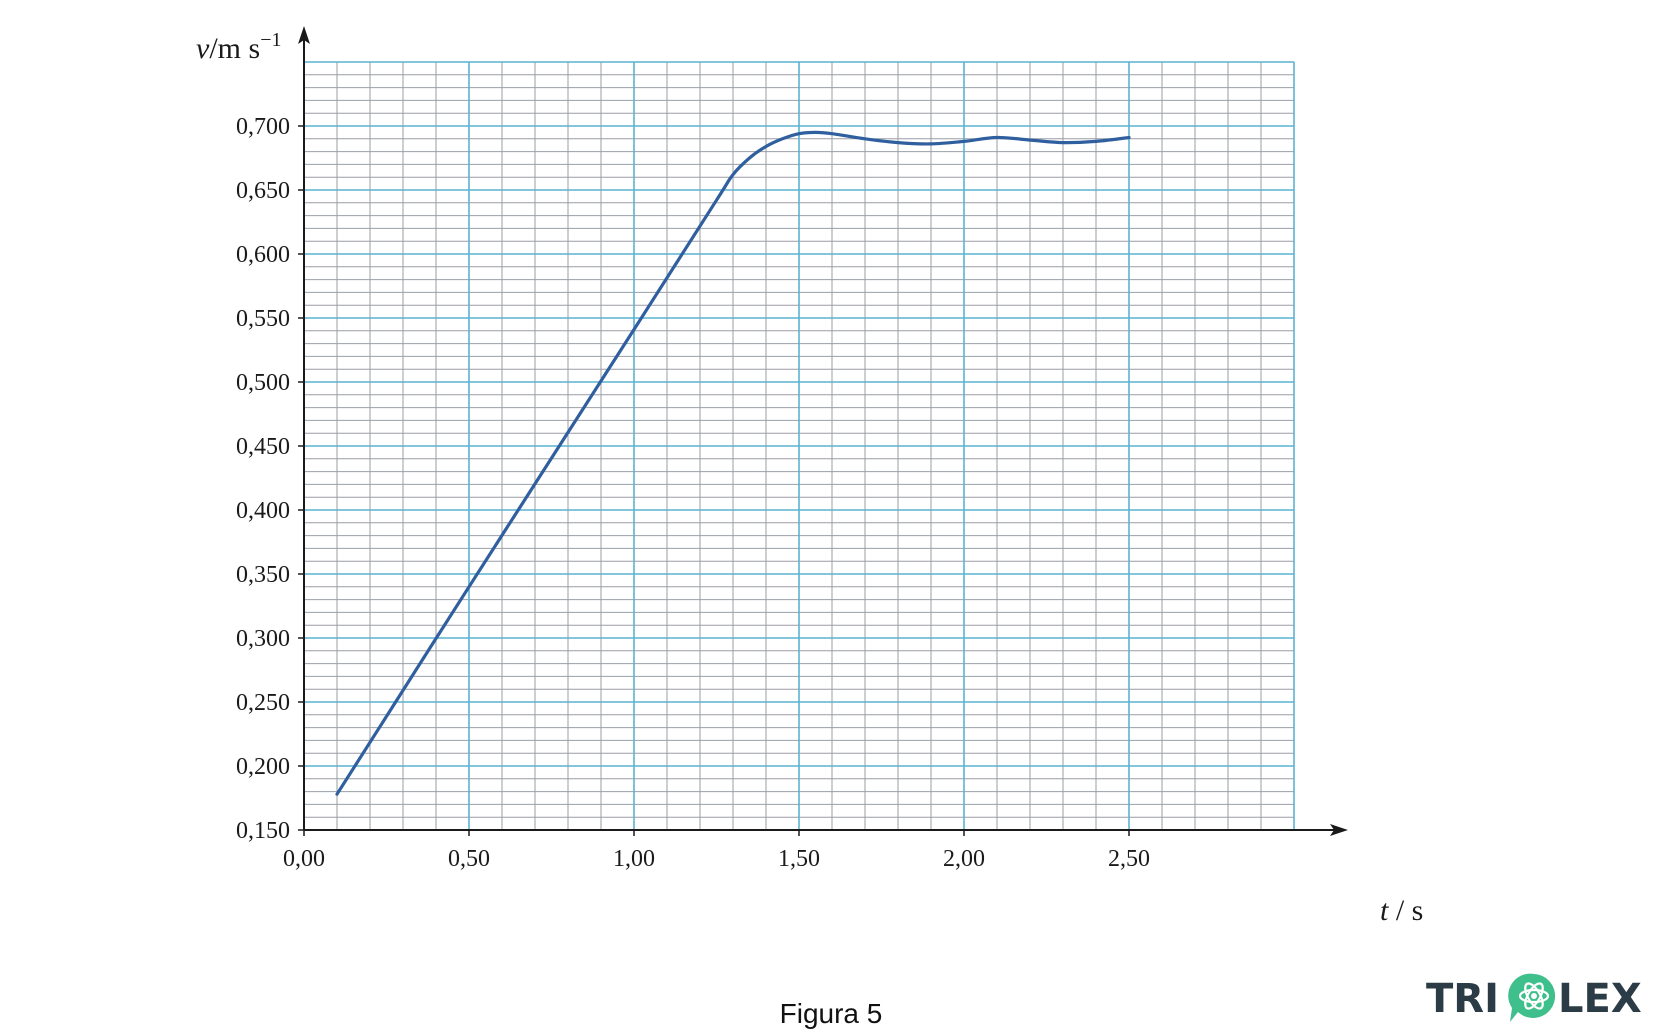 Image resolution: width=1662 pixels, height=1030 pixels. What do you see at coordinates (304, 859) in the screenshot?
I see `x-tick-label: 0,00` at bounding box center [304, 859].